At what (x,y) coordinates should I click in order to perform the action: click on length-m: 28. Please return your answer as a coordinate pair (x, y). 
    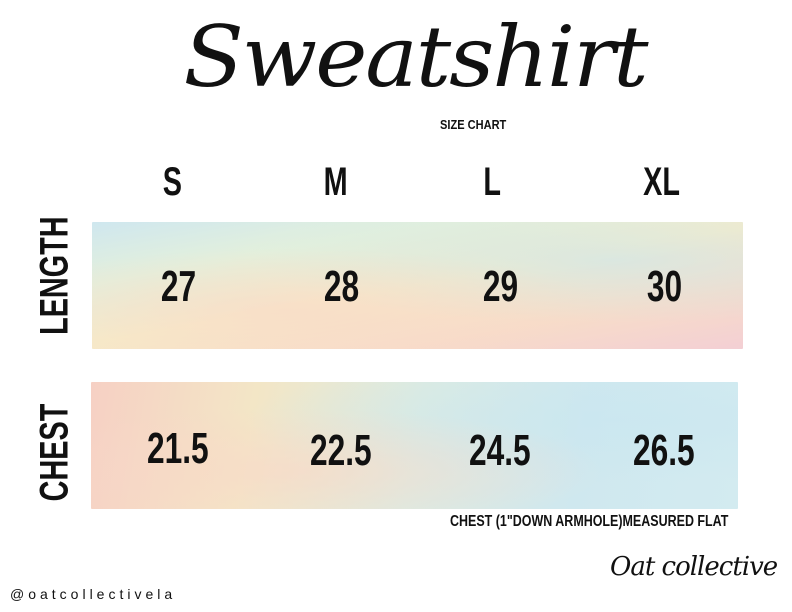
    Looking at the image, I should click on (341, 287).